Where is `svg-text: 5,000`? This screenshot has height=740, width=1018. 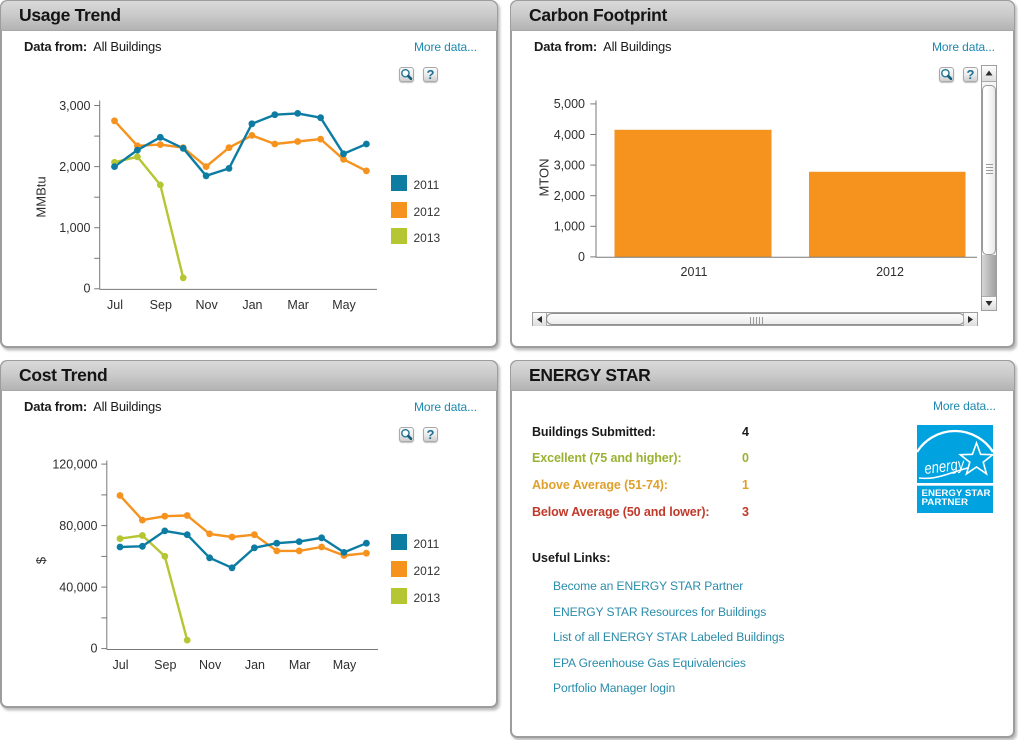
svg-text: 5,000 is located at coordinates (569, 104).